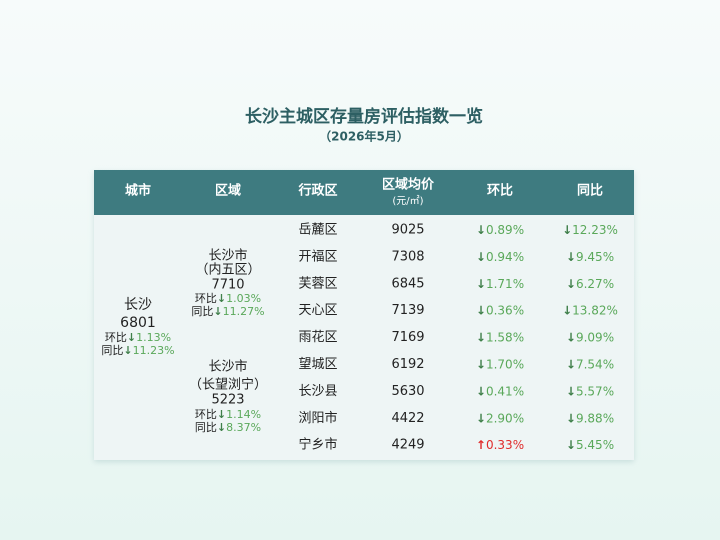 The height and width of the screenshot is (540, 720). Describe the element at coordinates (500, 445) in the screenshot. I see `change-indicator: ↑0.33%` at that location.